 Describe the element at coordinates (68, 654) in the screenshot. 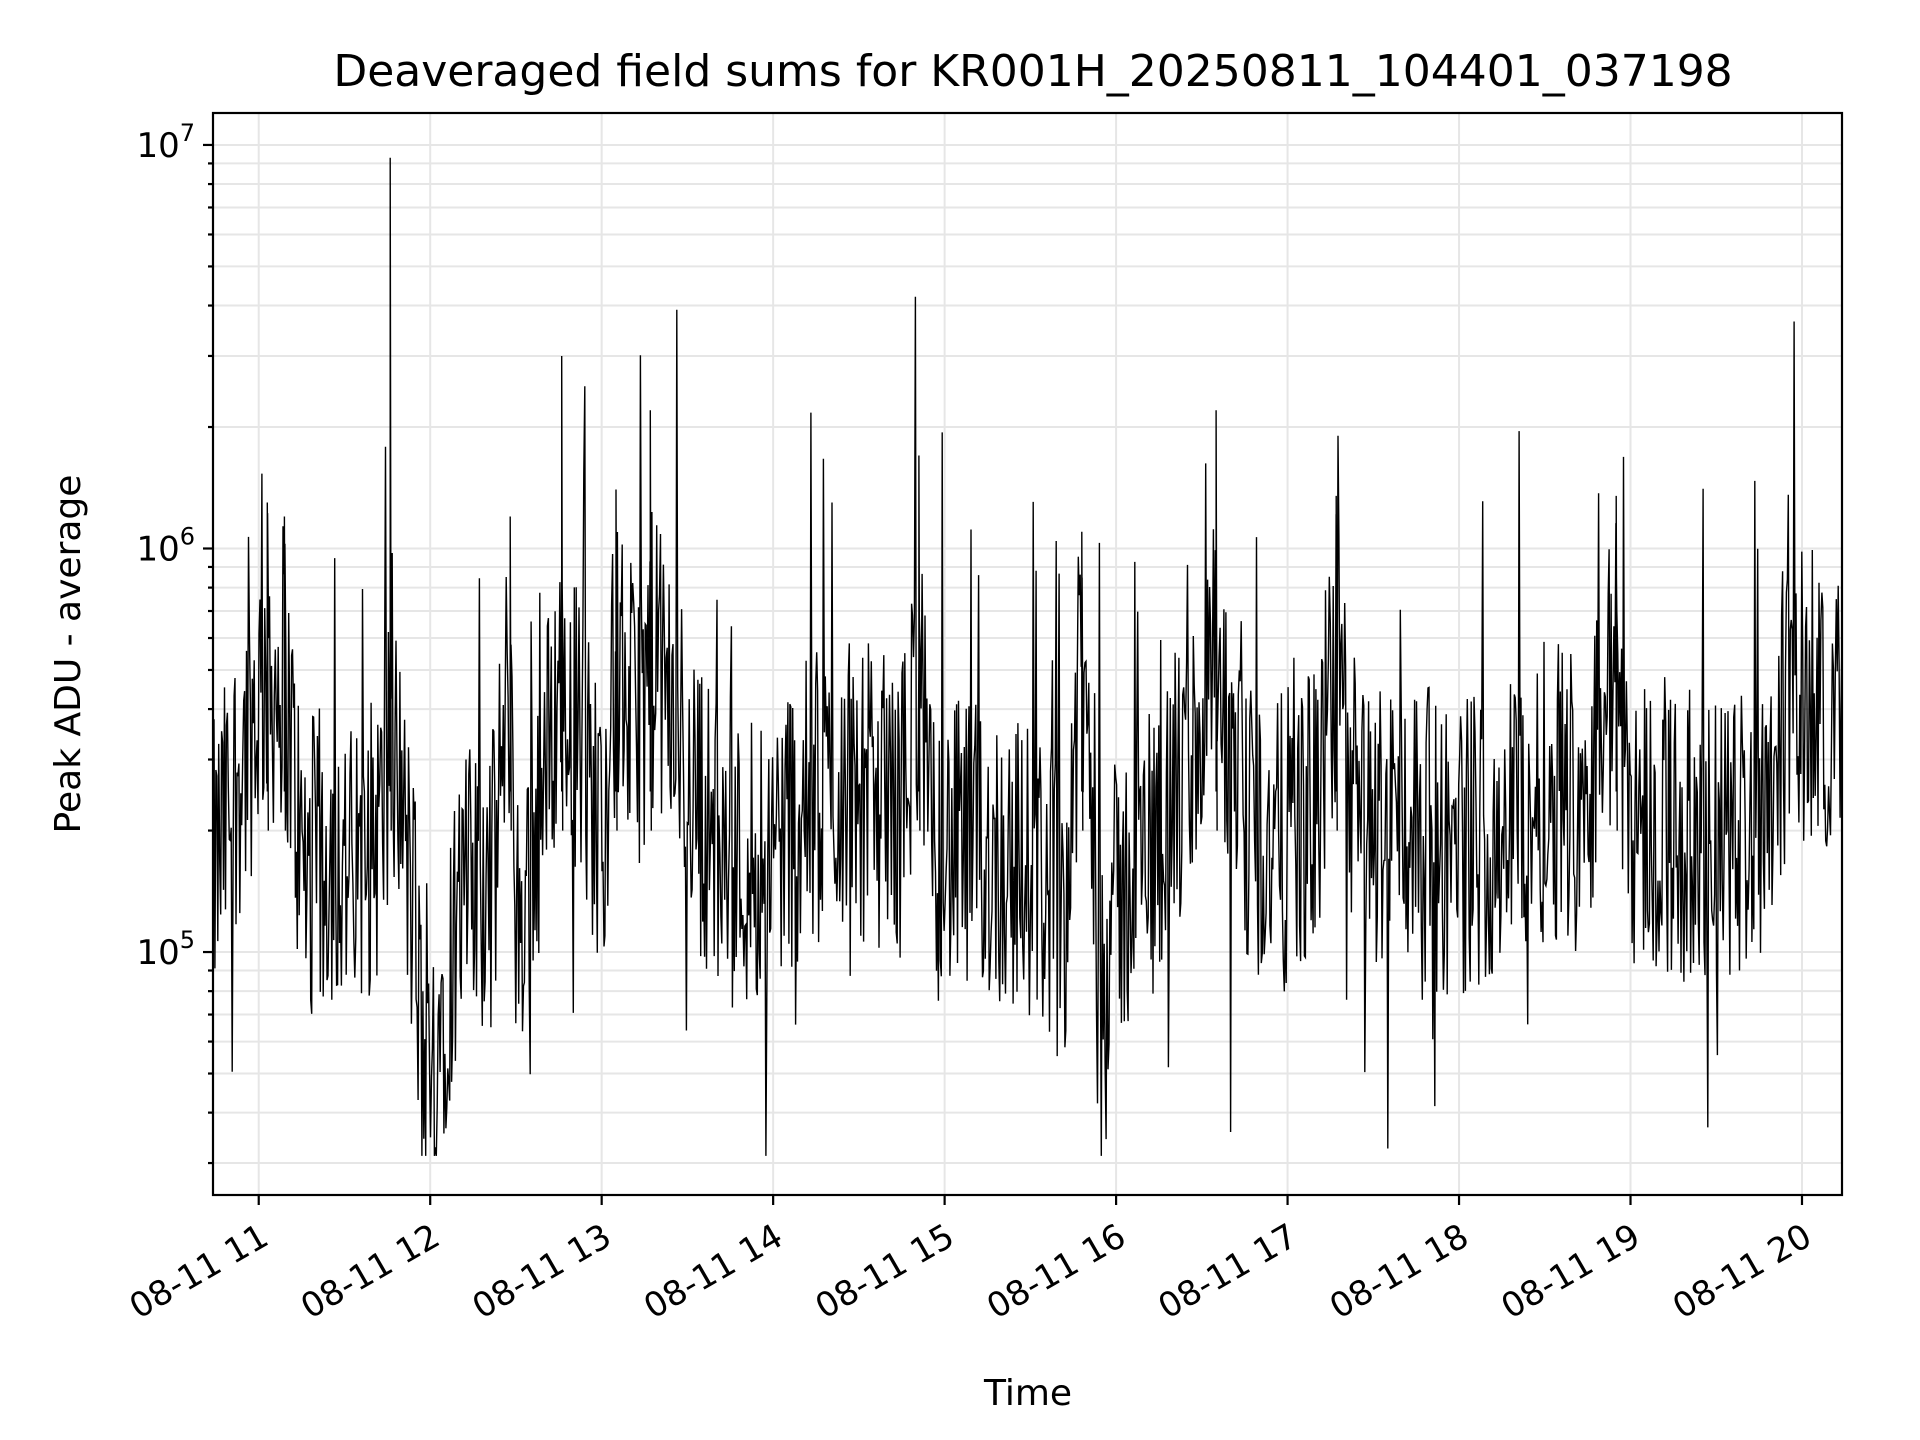

I see `y-axis-label: Peak ADU - average` at that location.